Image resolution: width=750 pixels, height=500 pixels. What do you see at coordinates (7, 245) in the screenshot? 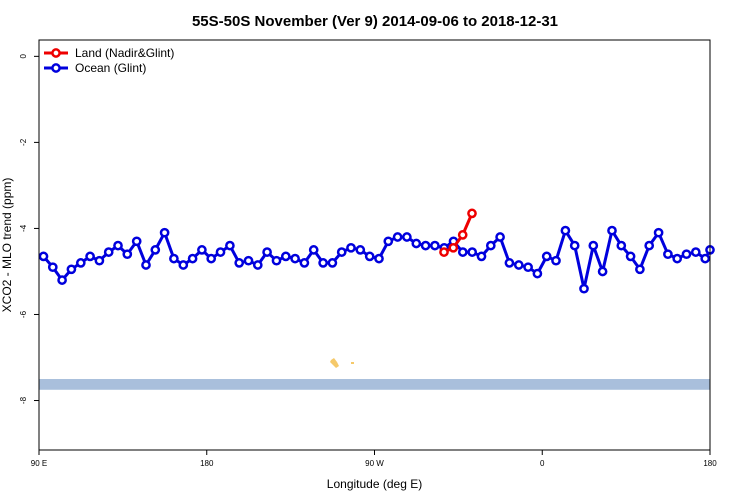
I see `y-axis-label: XCO2 - MLO trend (ppm)` at bounding box center [7, 245].